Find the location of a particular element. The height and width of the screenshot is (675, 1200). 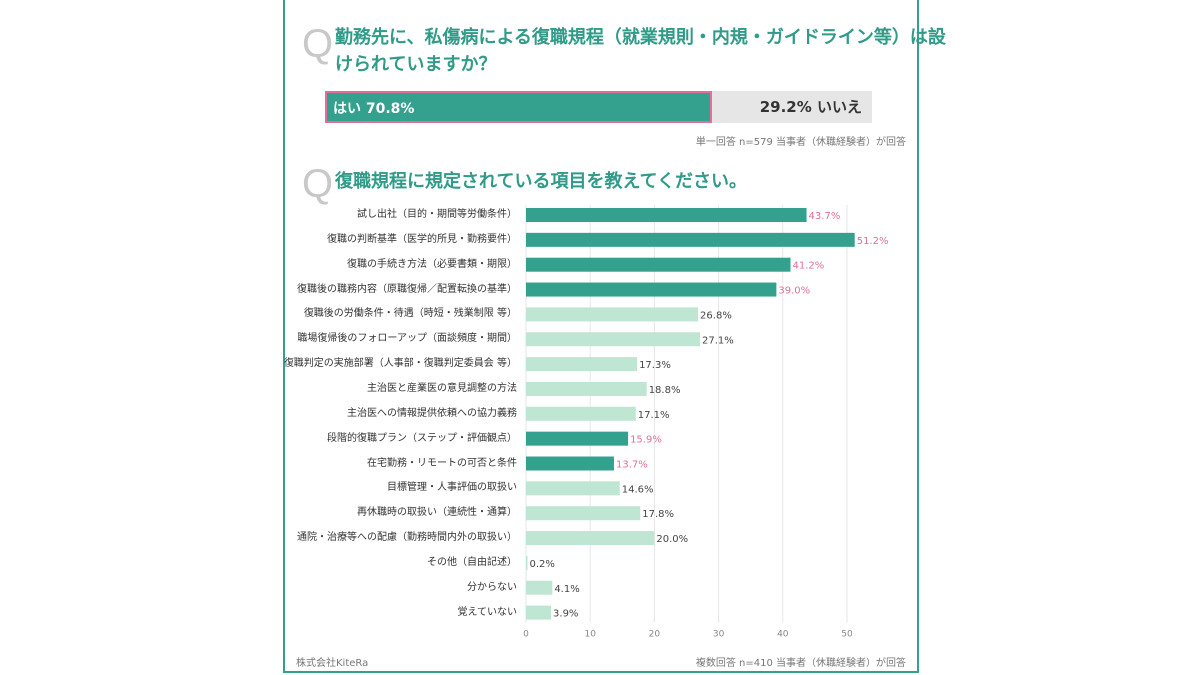

x-tick-label: 20 is located at coordinates (655, 635).